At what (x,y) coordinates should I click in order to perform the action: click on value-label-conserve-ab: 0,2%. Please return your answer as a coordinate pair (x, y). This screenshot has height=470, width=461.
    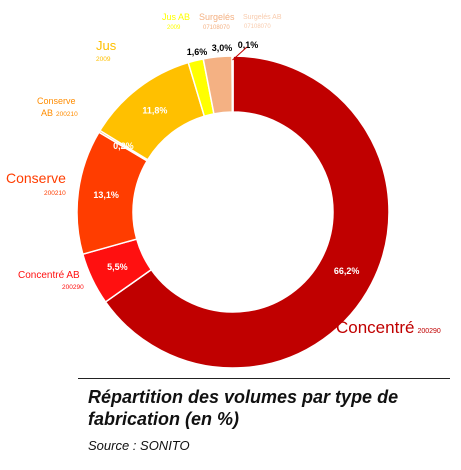
    Looking at the image, I should click on (123, 146).